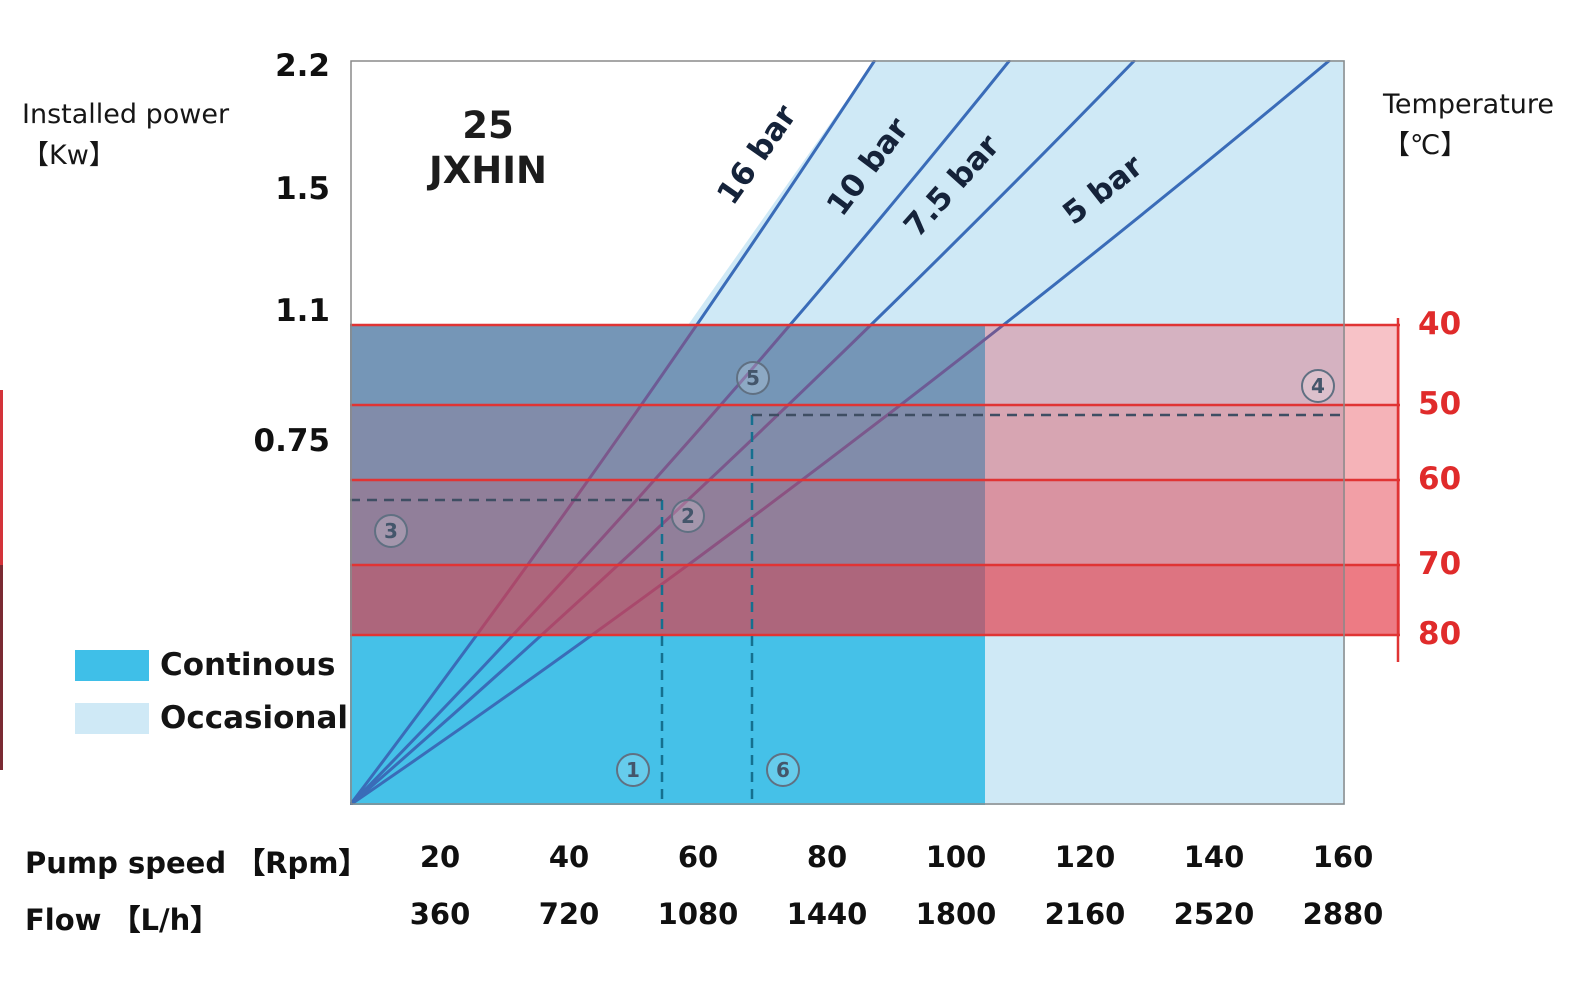  Describe the element at coordinates (302, 66) in the screenshot. I see `ytick-2-2: 2.2` at that location.